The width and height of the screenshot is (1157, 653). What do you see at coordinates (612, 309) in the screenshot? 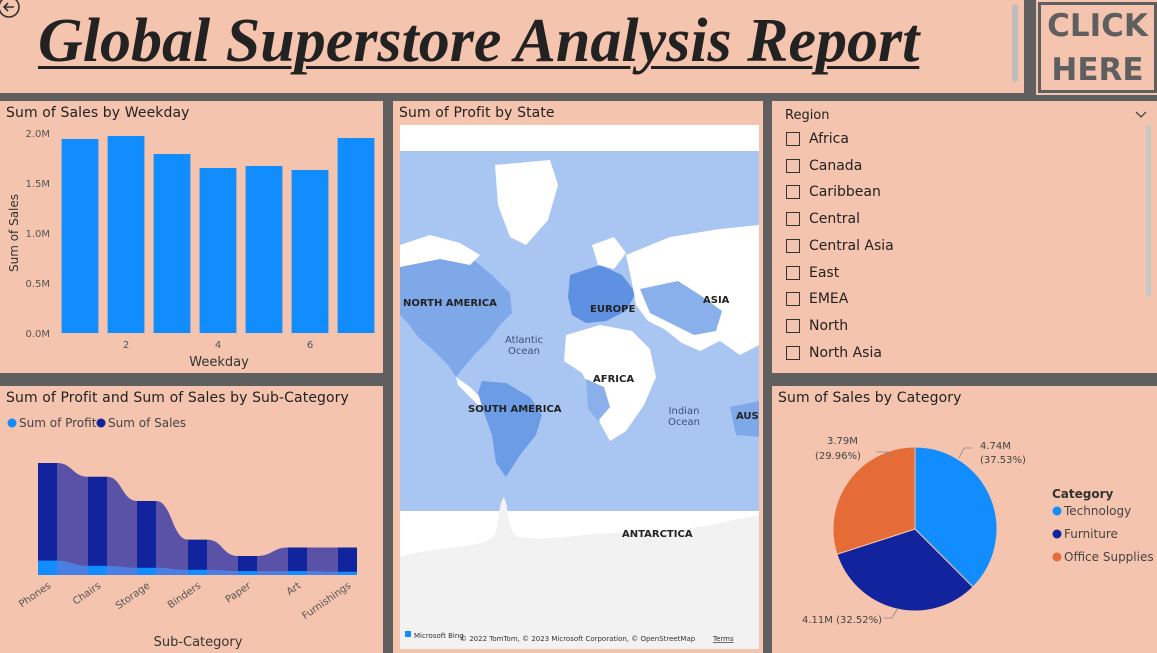
I see `map-label-europe: EUROPE` at bounding box center [612, 309].